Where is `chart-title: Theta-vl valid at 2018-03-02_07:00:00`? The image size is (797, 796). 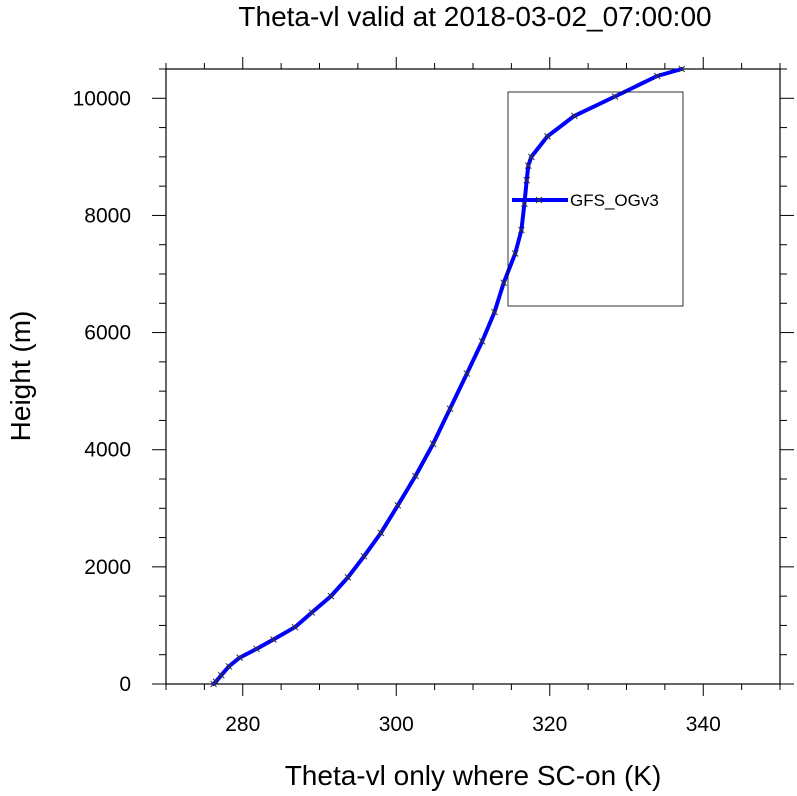
chart-title: Theta-vl valid at 2018-03-02_07:00:00 is located at coordinates (474, 16).